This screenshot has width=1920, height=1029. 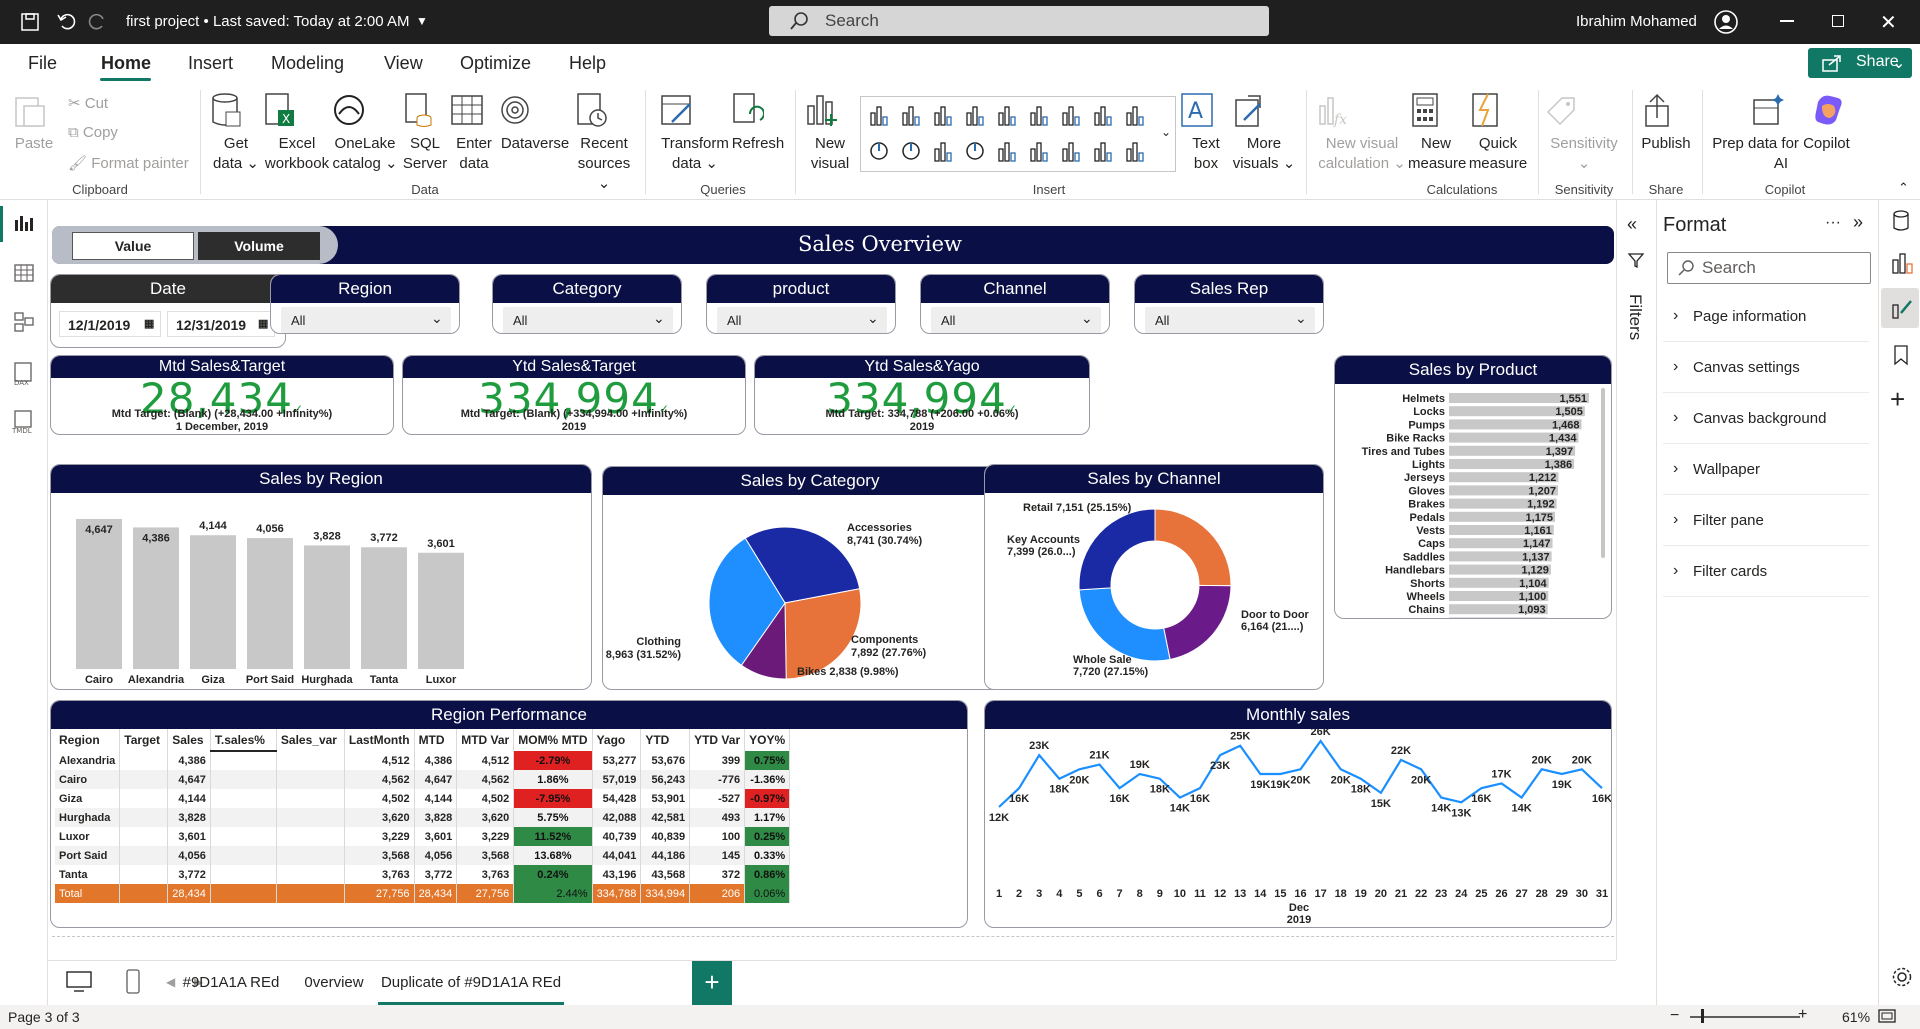 I want to click on format-section: › Canvas background, so click(x=1766, y=419).